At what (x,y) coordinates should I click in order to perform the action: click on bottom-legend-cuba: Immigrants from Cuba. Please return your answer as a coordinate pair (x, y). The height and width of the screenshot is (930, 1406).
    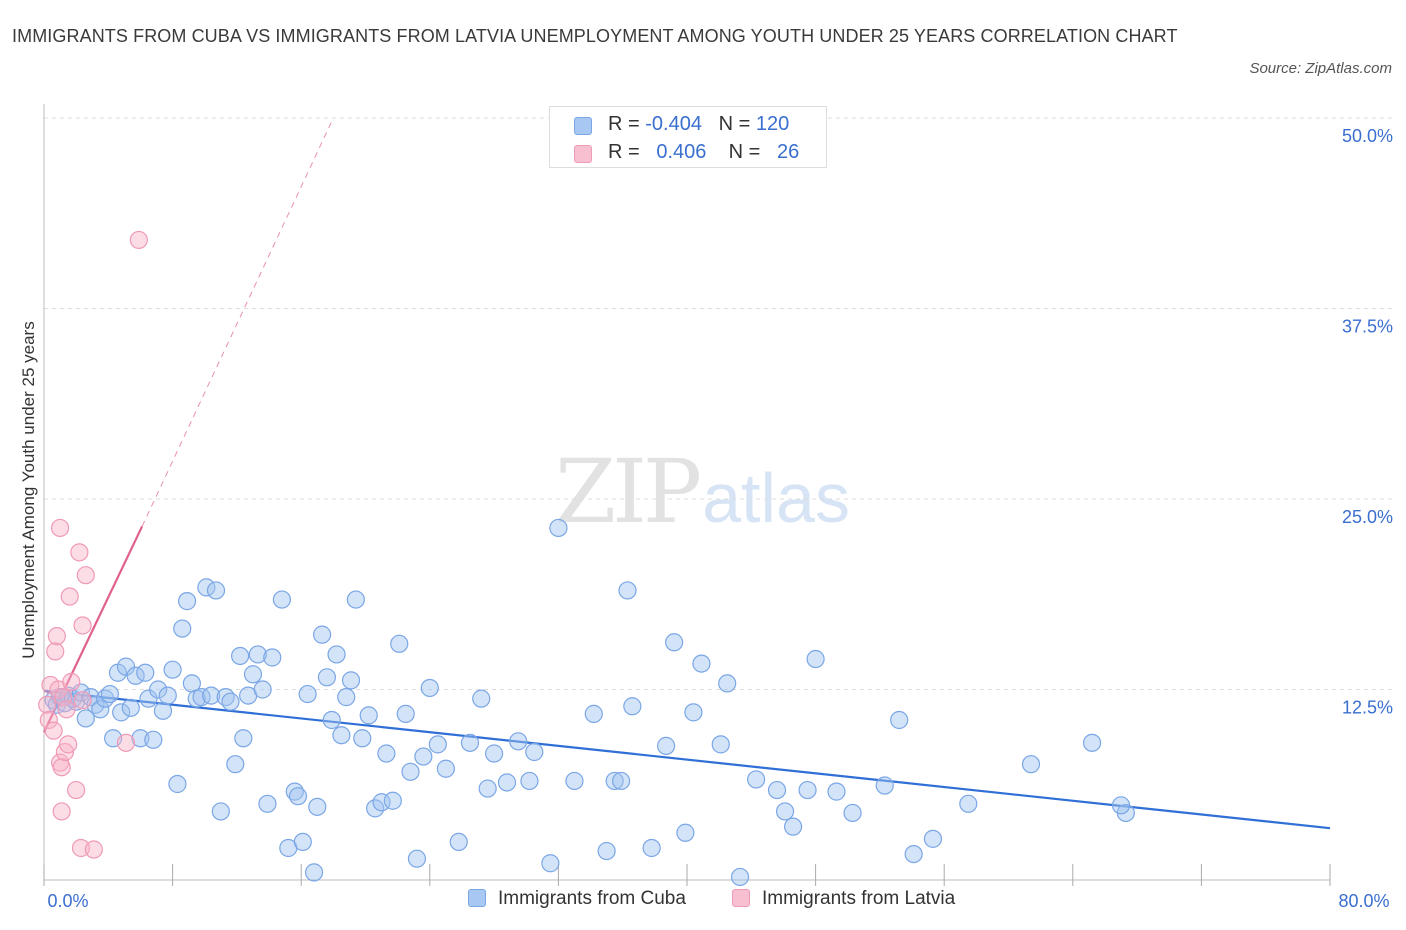
    Looking at the image, I should click on (577, 899).